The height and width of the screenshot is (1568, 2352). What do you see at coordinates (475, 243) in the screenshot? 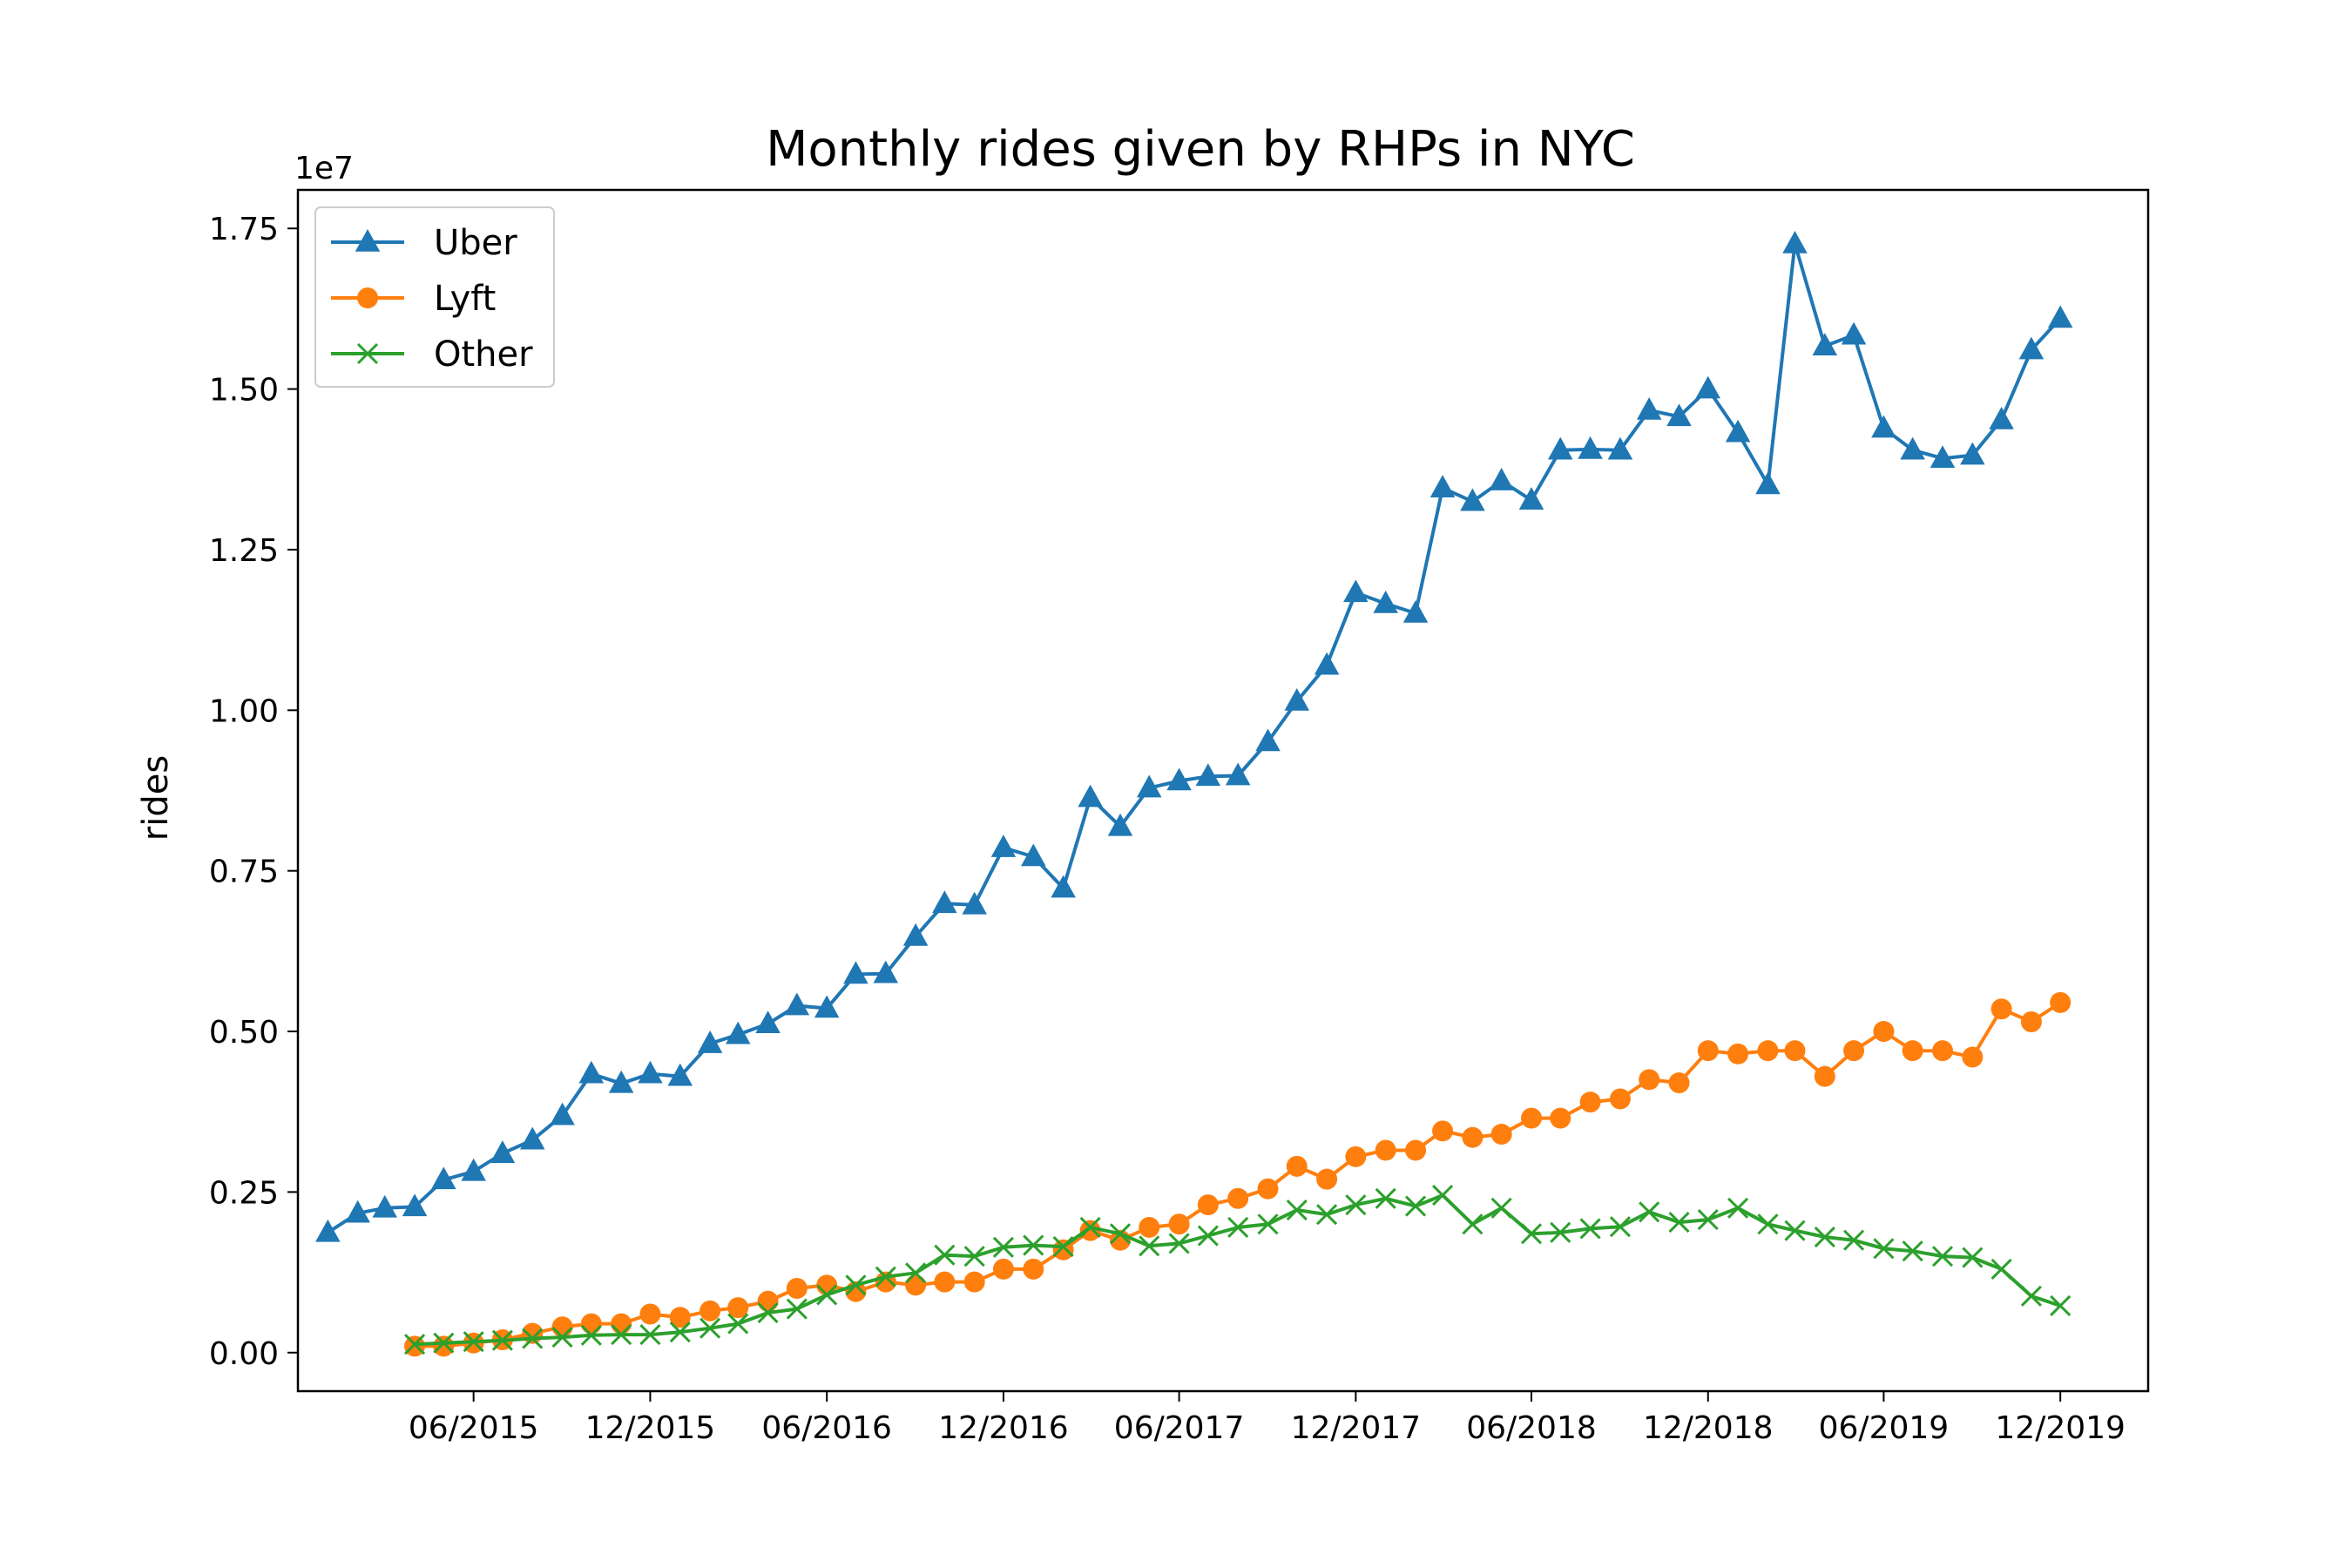
I see `legend-label-uber: Uber` at bounding box center [475, 243].